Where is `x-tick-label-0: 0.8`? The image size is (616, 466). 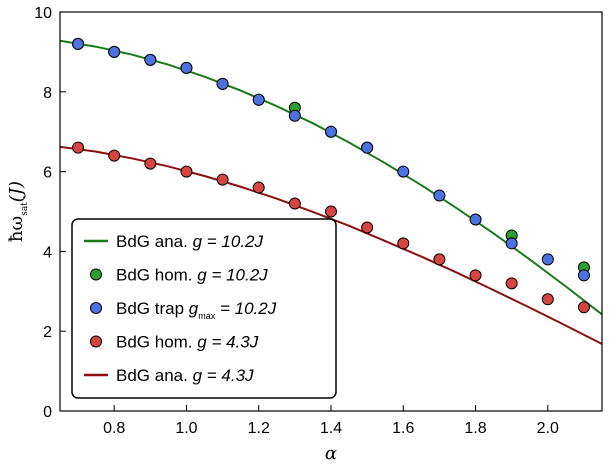 x-tick-label-0: 0.8 is located at coordinates (114, 428).